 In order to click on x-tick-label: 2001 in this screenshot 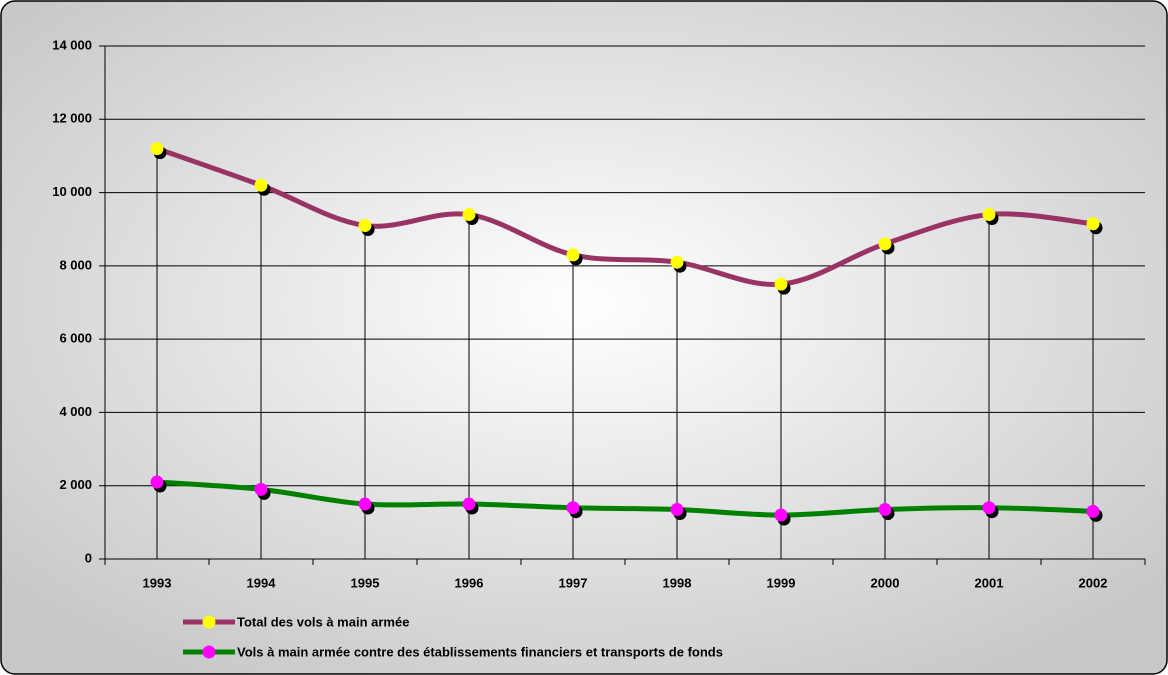, I will do `click(989, 582)`.